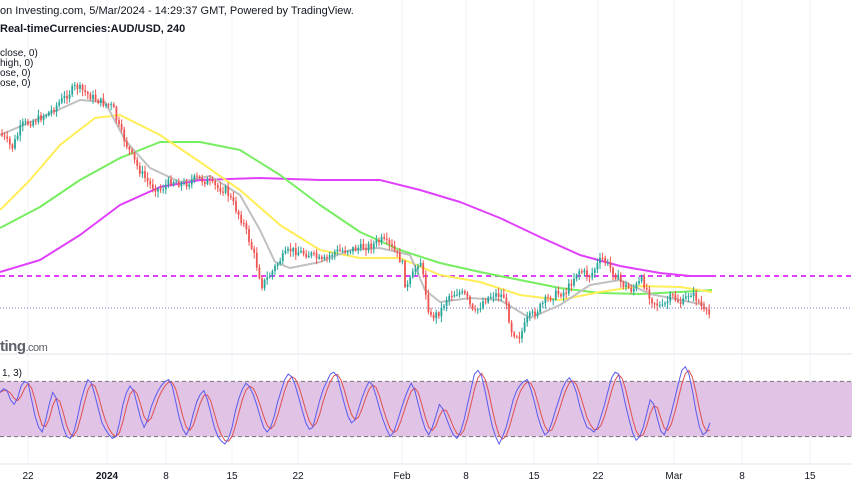 The image size is (852, 485). I want to click on symbol-header: Real-timeCurrencies:AUD/USD, 240, so click(93, 29).